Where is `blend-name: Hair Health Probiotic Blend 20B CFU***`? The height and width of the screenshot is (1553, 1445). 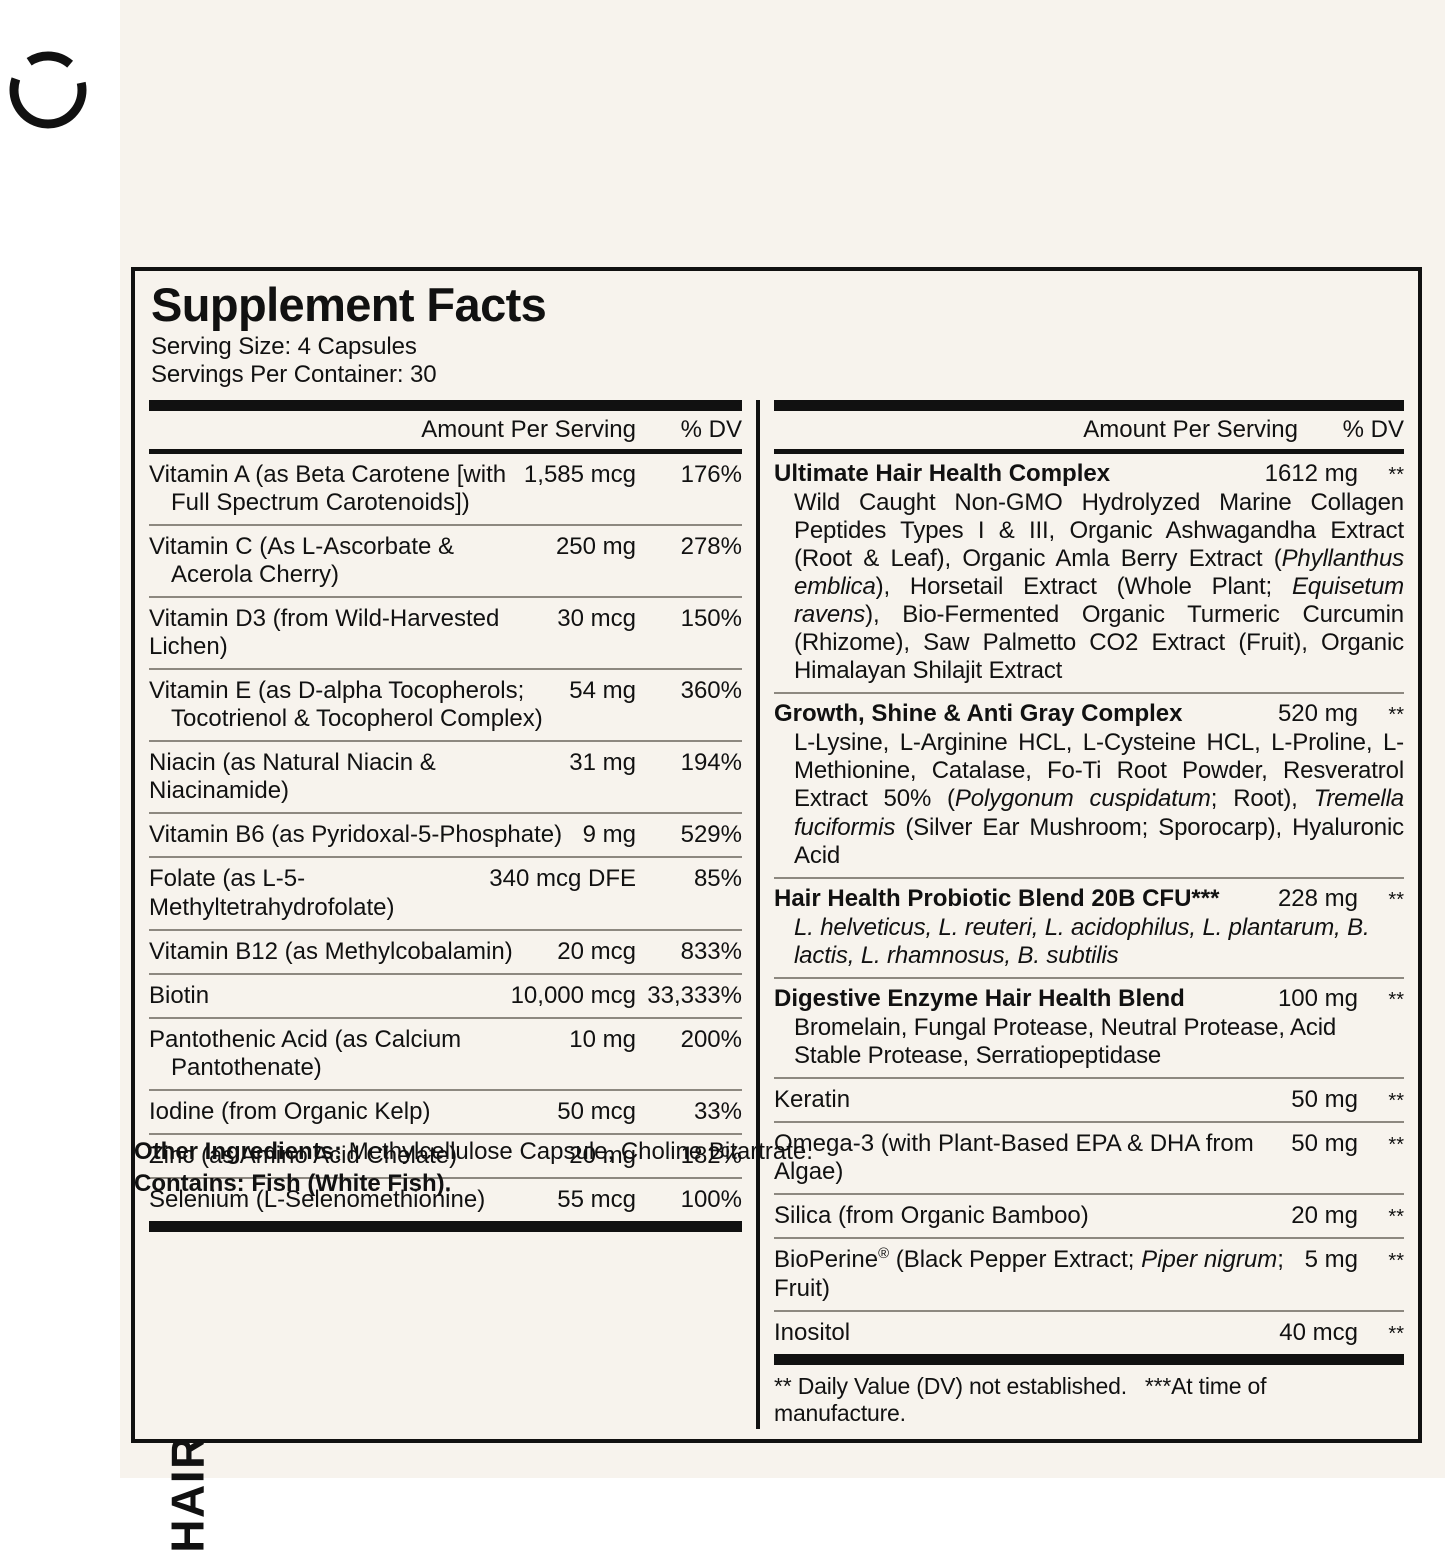 blend-name: Hair Health Probiotic Blend 20B CFU*** is located at coordinates (997, 898).